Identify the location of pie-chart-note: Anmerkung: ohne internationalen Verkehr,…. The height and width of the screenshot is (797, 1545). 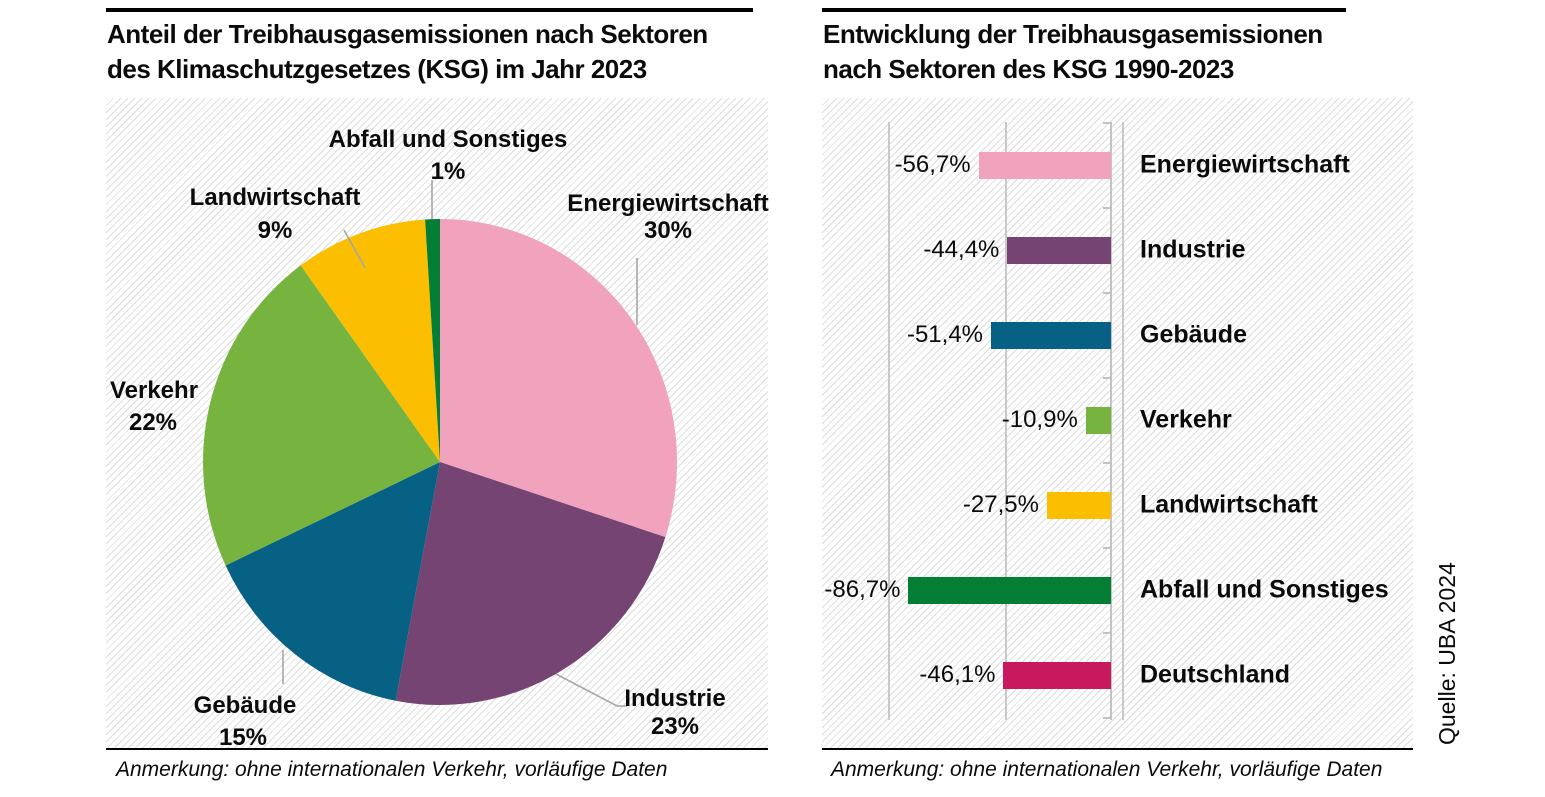
(392, 769).